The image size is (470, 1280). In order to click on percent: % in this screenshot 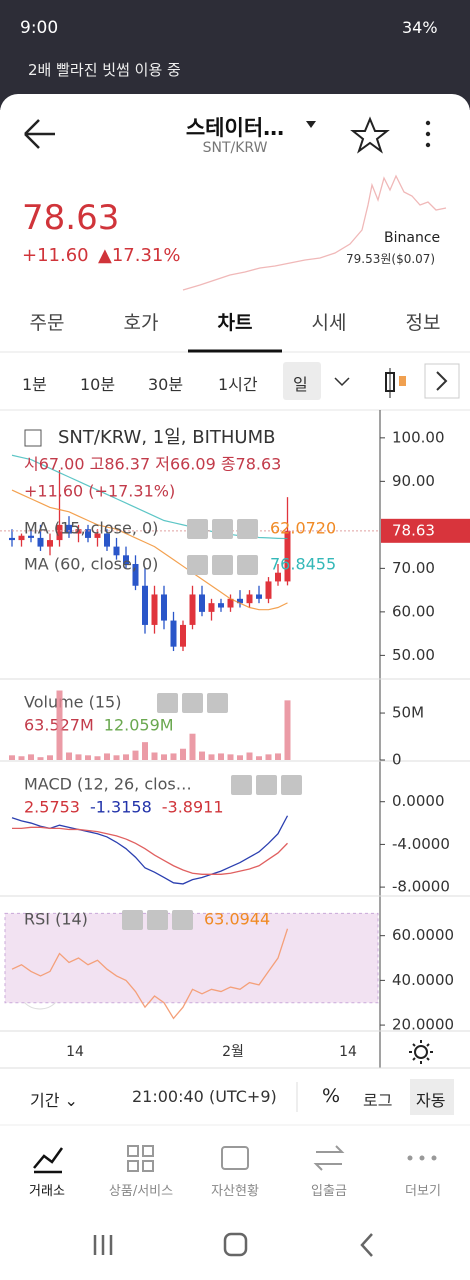, I will do `click(331, 1096)`.